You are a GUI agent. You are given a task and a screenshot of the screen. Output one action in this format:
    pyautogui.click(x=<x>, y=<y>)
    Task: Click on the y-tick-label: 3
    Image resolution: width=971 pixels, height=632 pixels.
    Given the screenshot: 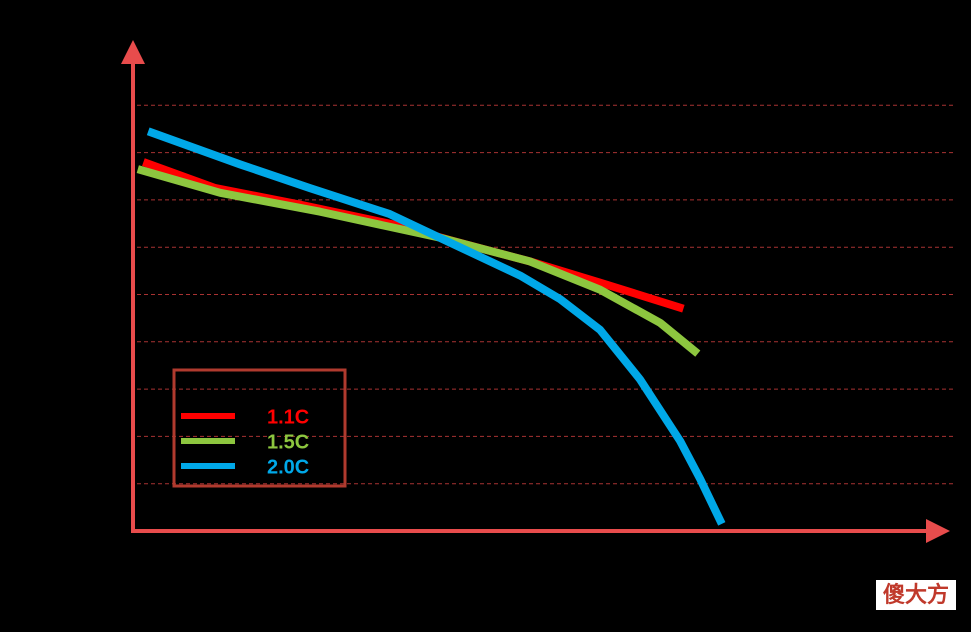 What is the action you would take?
    pyautogui.click(x=119, y=388)
    